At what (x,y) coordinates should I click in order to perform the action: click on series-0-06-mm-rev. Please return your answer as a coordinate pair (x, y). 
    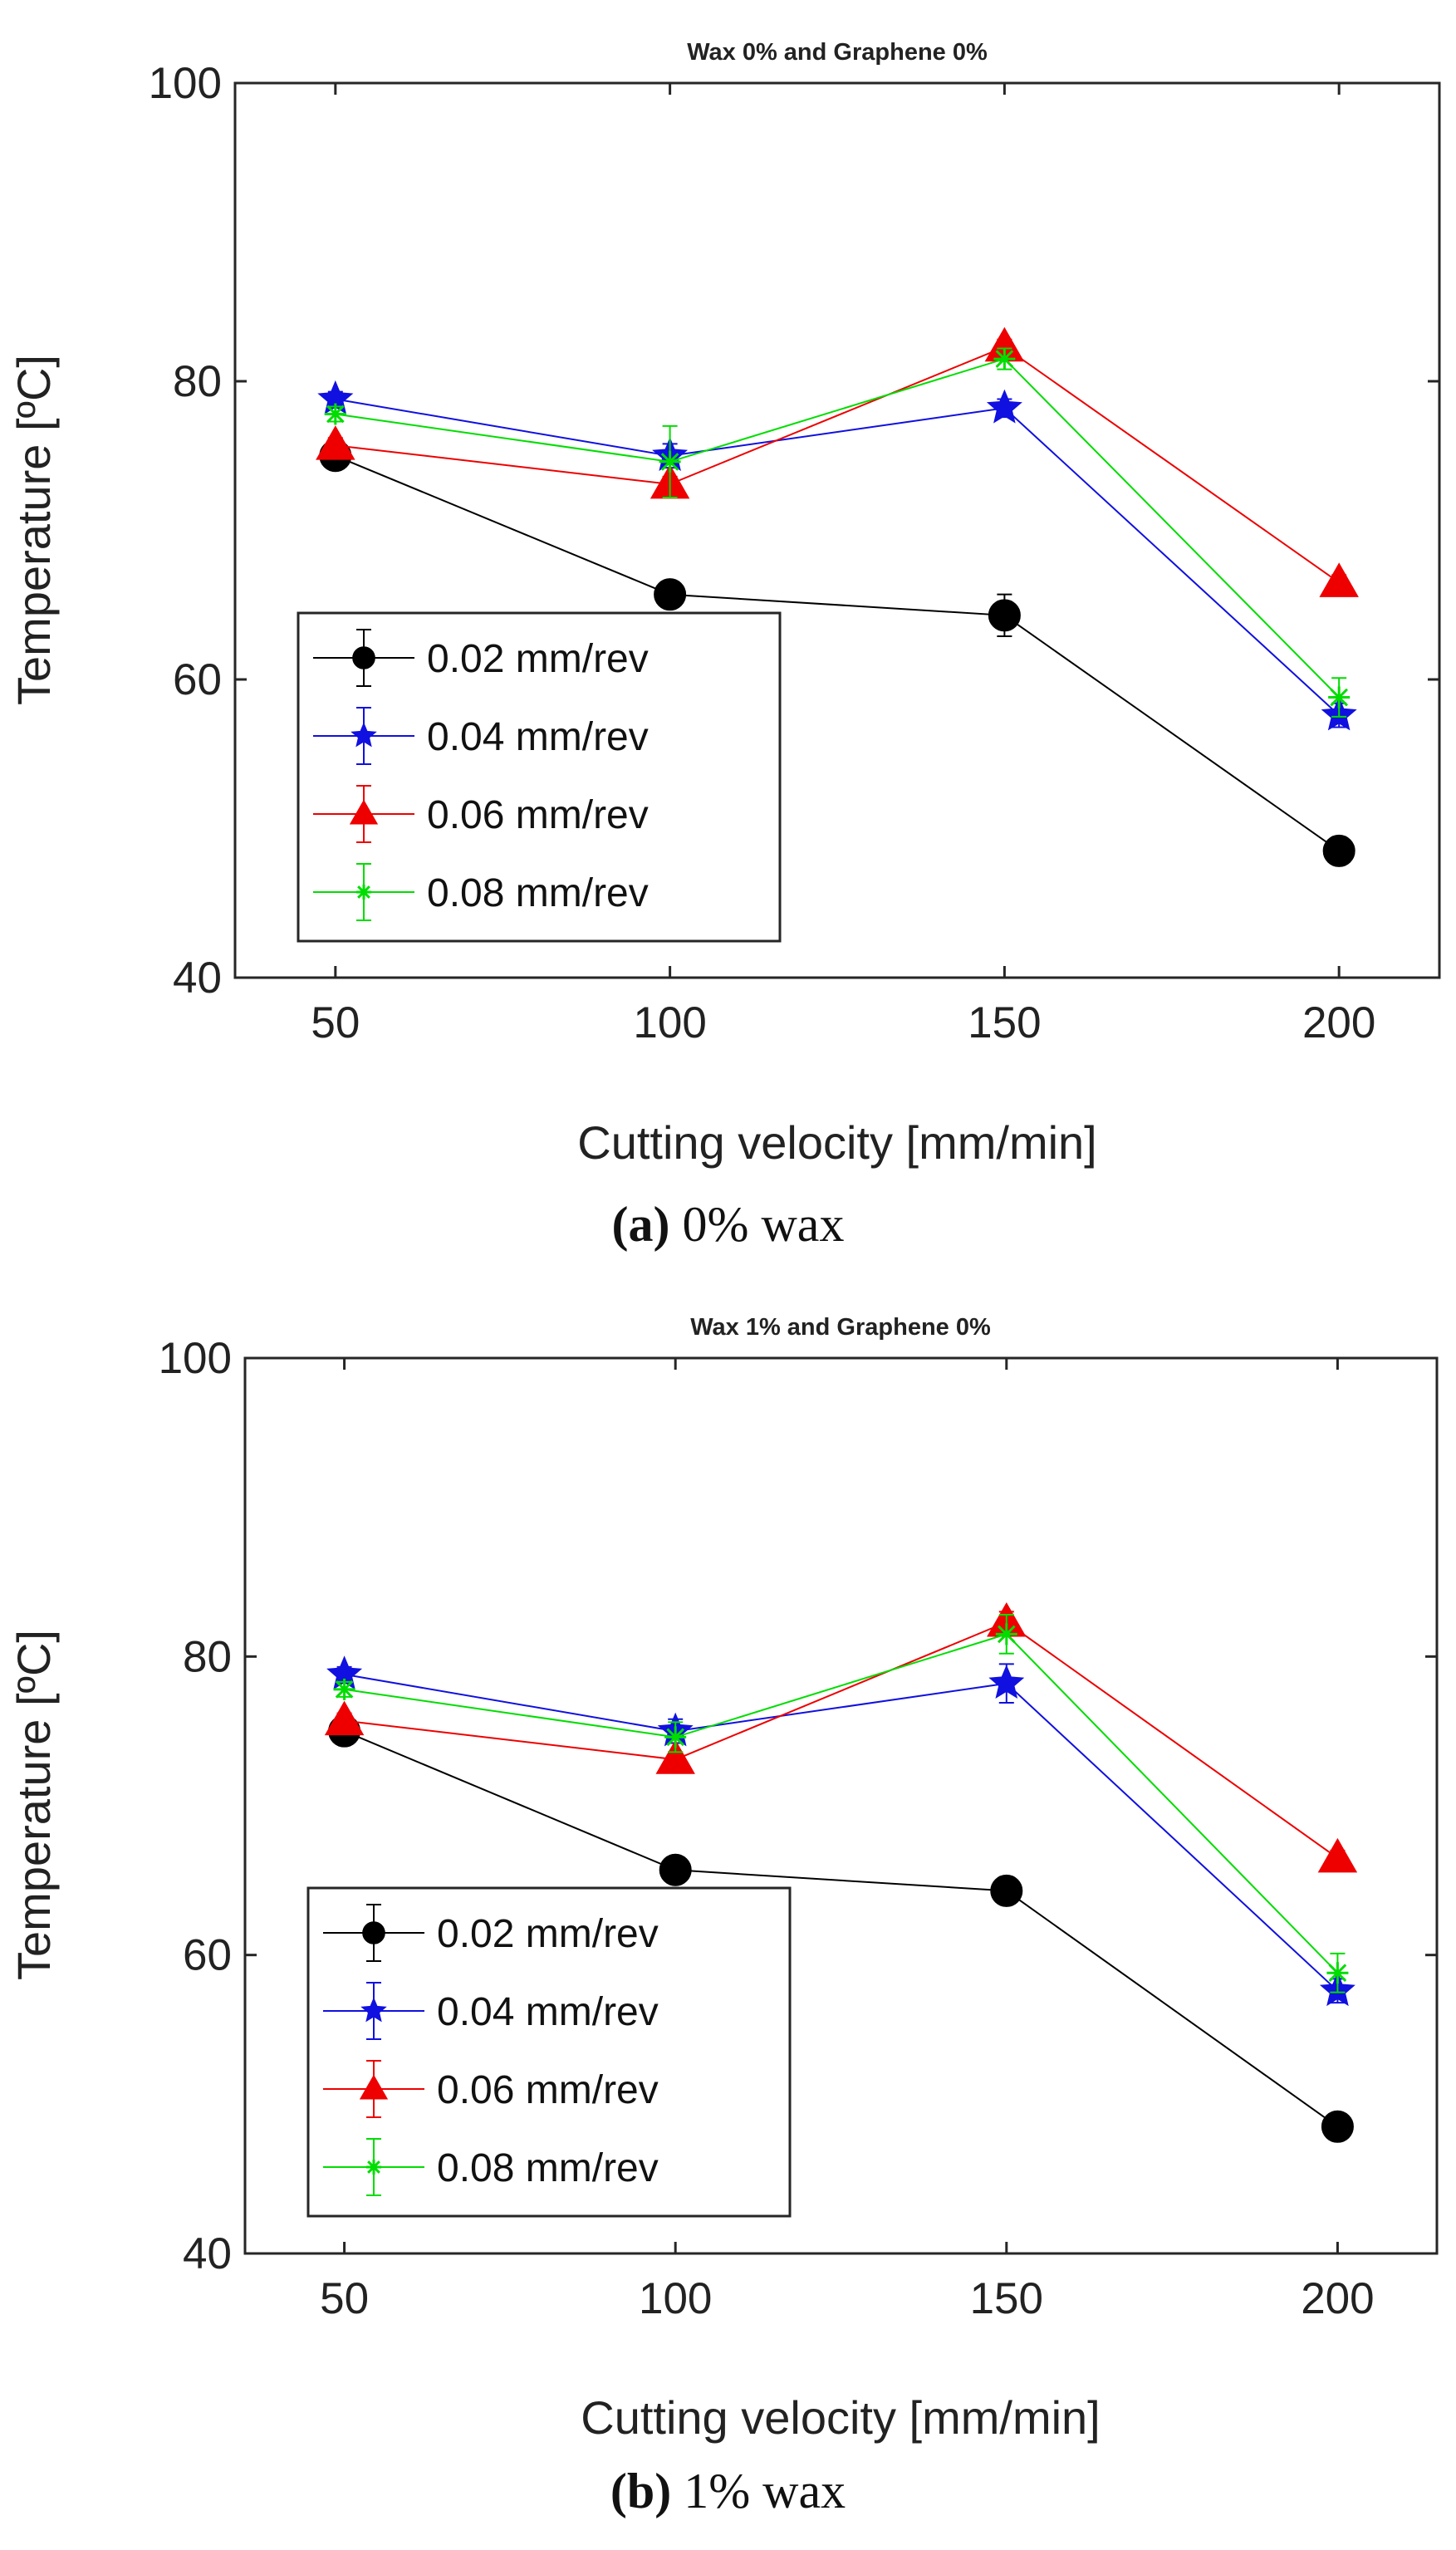
    Looking at the image, I should click on (837, 462).